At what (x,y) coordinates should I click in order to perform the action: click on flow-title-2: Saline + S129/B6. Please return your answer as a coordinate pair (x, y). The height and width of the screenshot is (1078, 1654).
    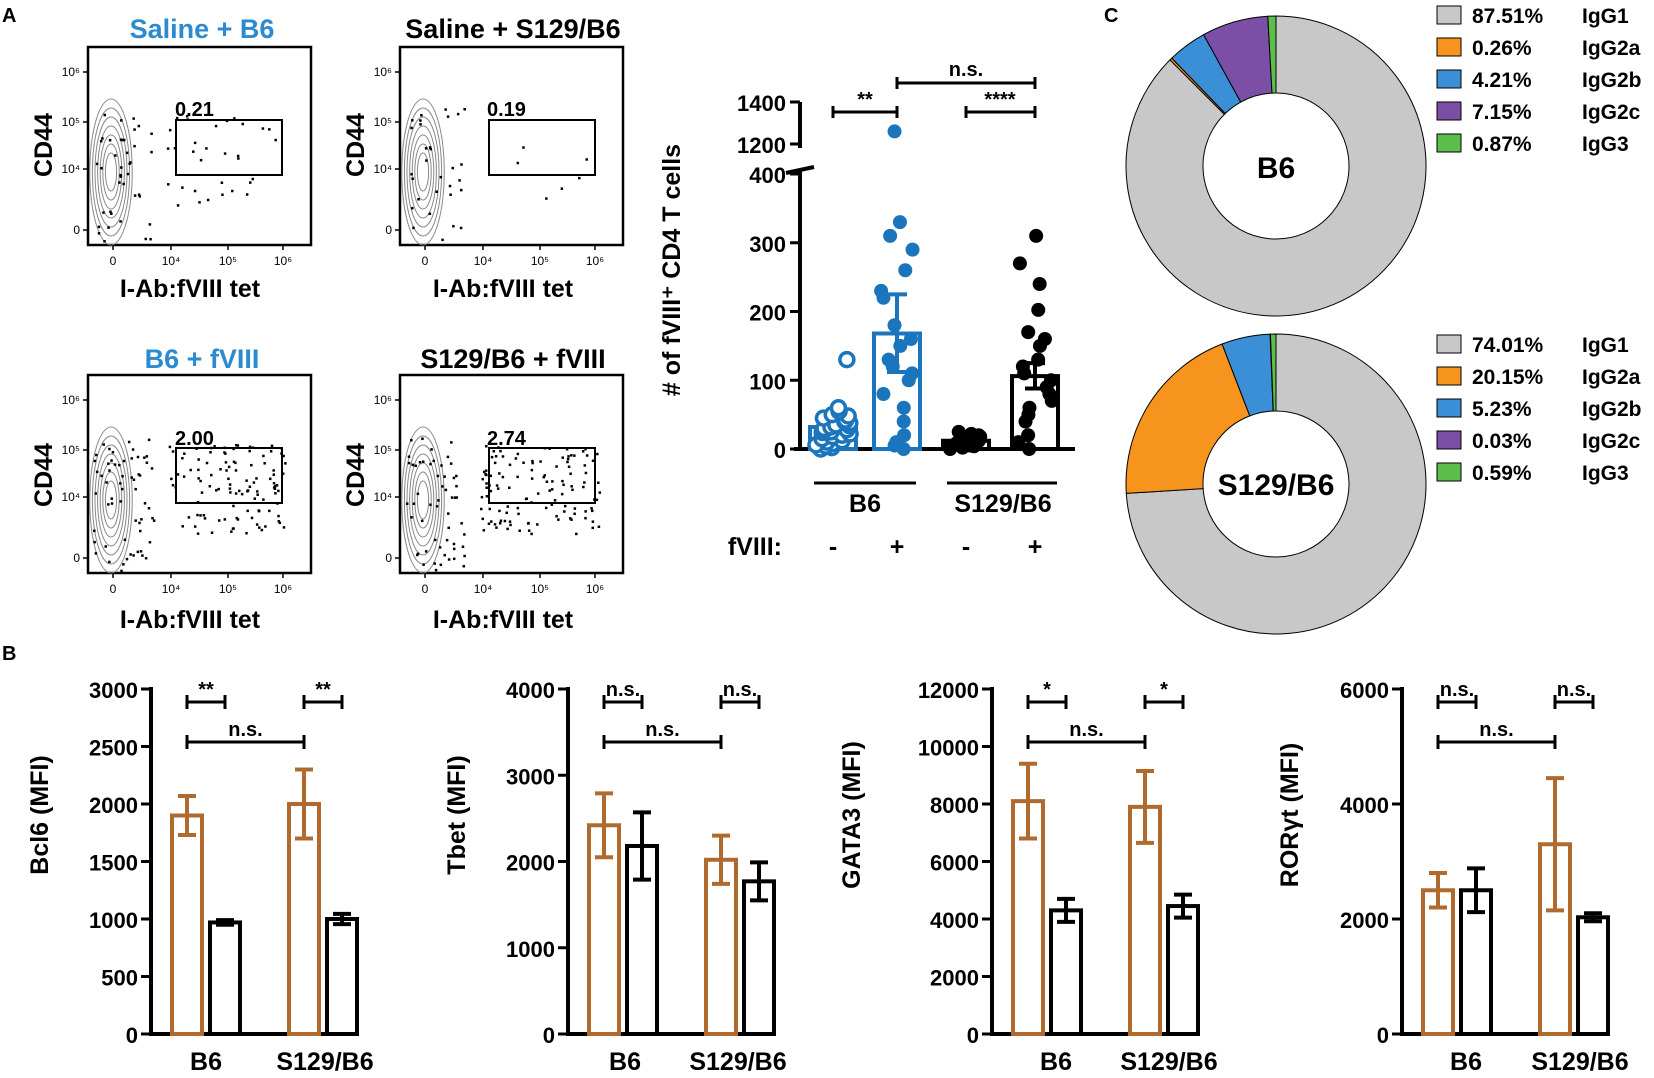
    Looking at the image, I should click on (512, 29).